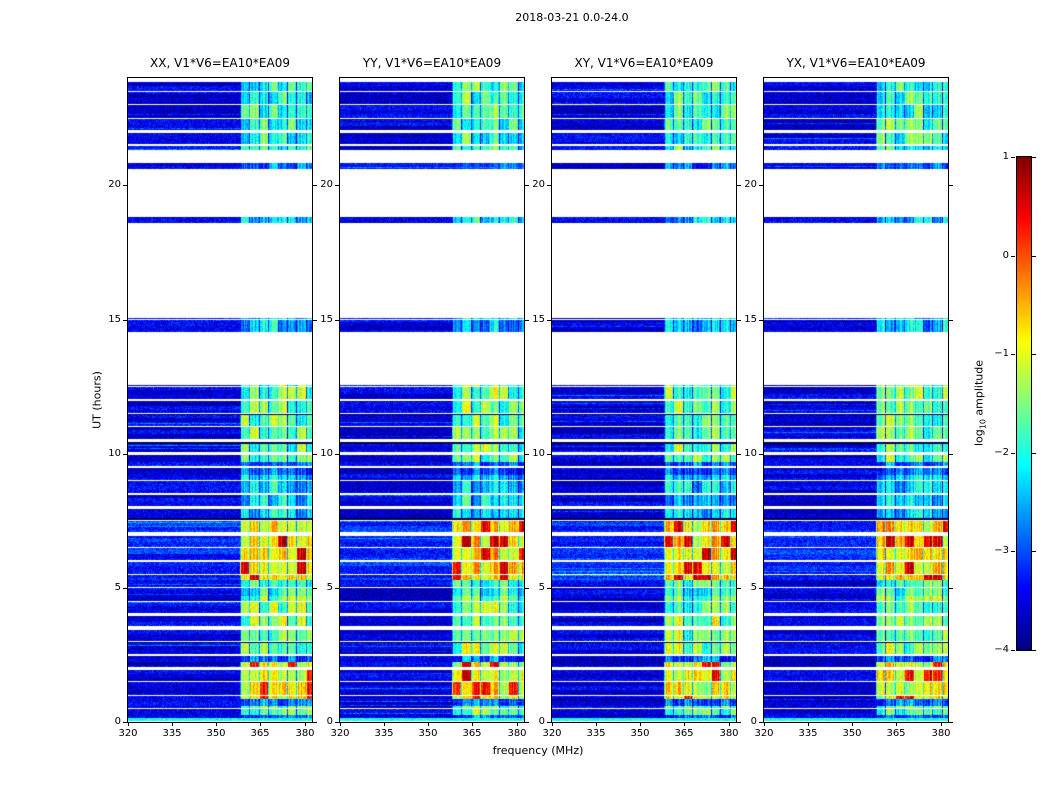 The height and width of the screenshot is (800, 1050). I want to click on panel-title-yx: YX, V1*V6=EA10*EA09, so click(856, 63).